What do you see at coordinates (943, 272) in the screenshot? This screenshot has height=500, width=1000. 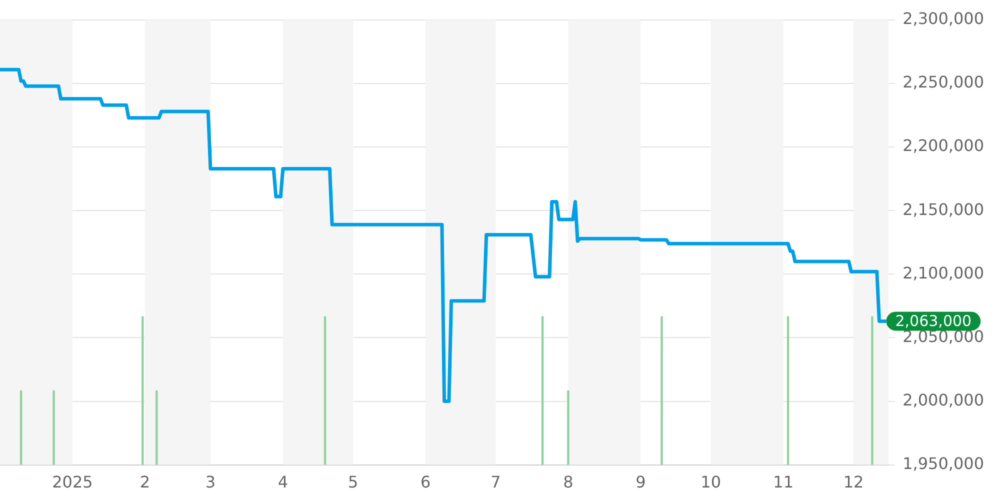 I see `y-tick-label: 2,100,000` at bounding box center [943, 272].